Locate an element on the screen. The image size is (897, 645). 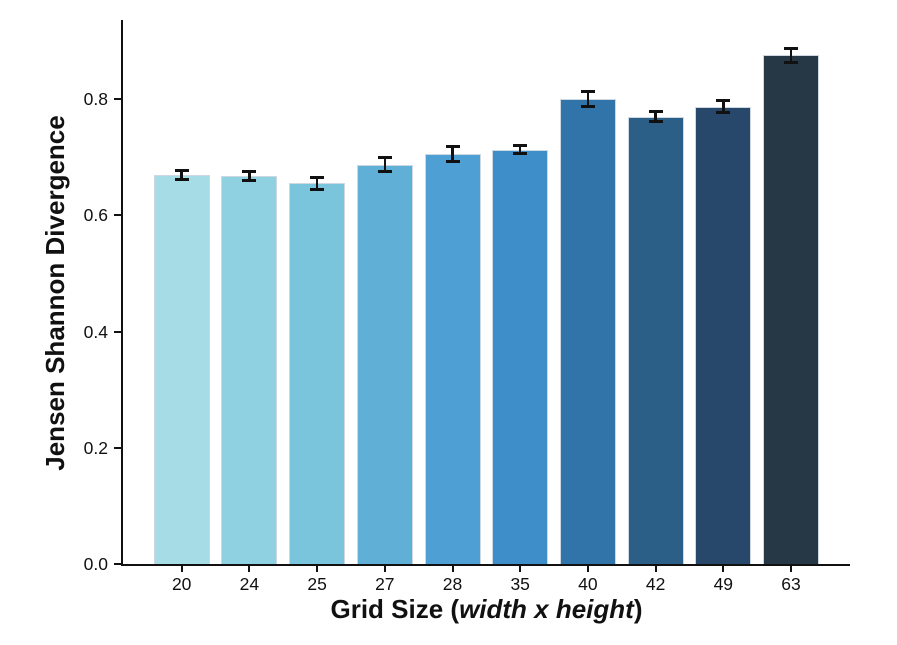
y-tick-label: 0.0 is located at coordinates (95, 564).